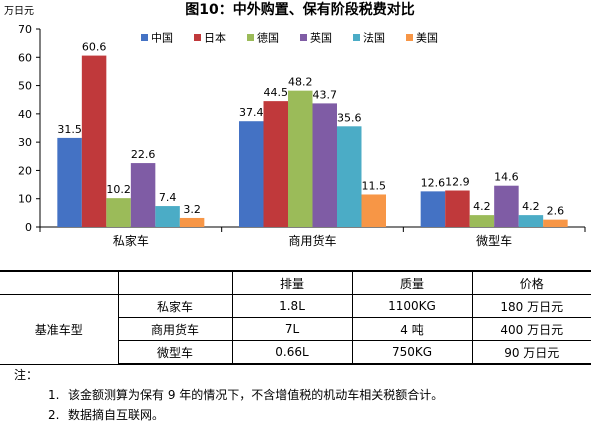  What do you see at coordinates (556, 211) in the screenshot?
I see `data-label: 2.6` at bounding box center [556, 211].